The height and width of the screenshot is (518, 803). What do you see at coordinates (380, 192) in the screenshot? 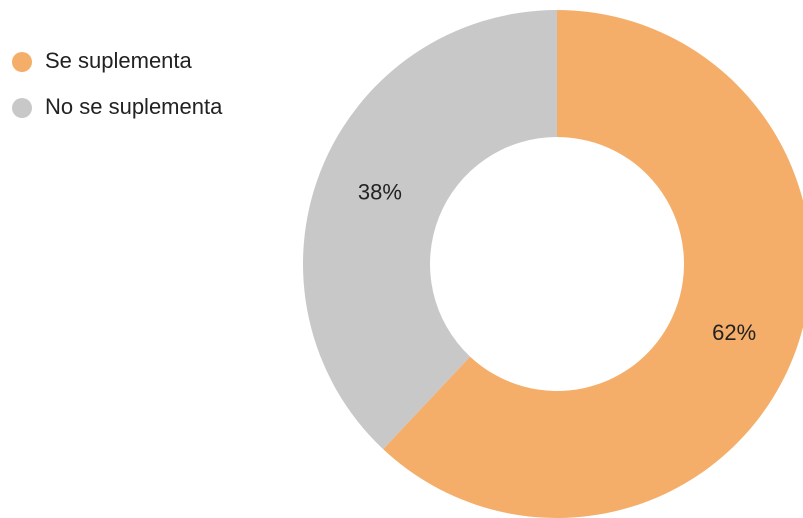
I see `slice-label: 38%` at bounding box center [380, 192].